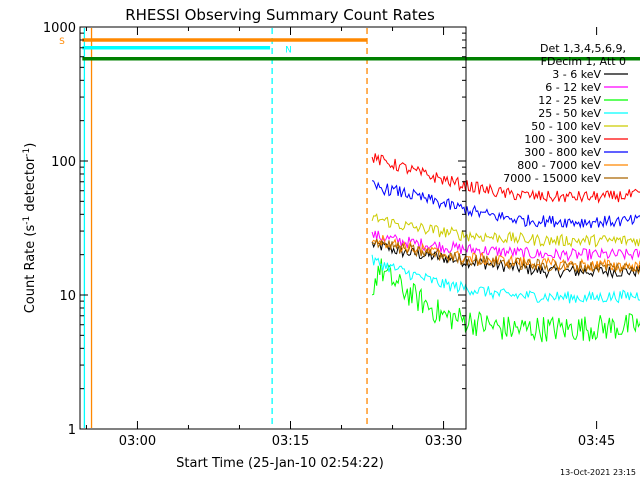 The image size is (640, 480). I want to click on y-tick-label-3: 1000, so click(59, 28).